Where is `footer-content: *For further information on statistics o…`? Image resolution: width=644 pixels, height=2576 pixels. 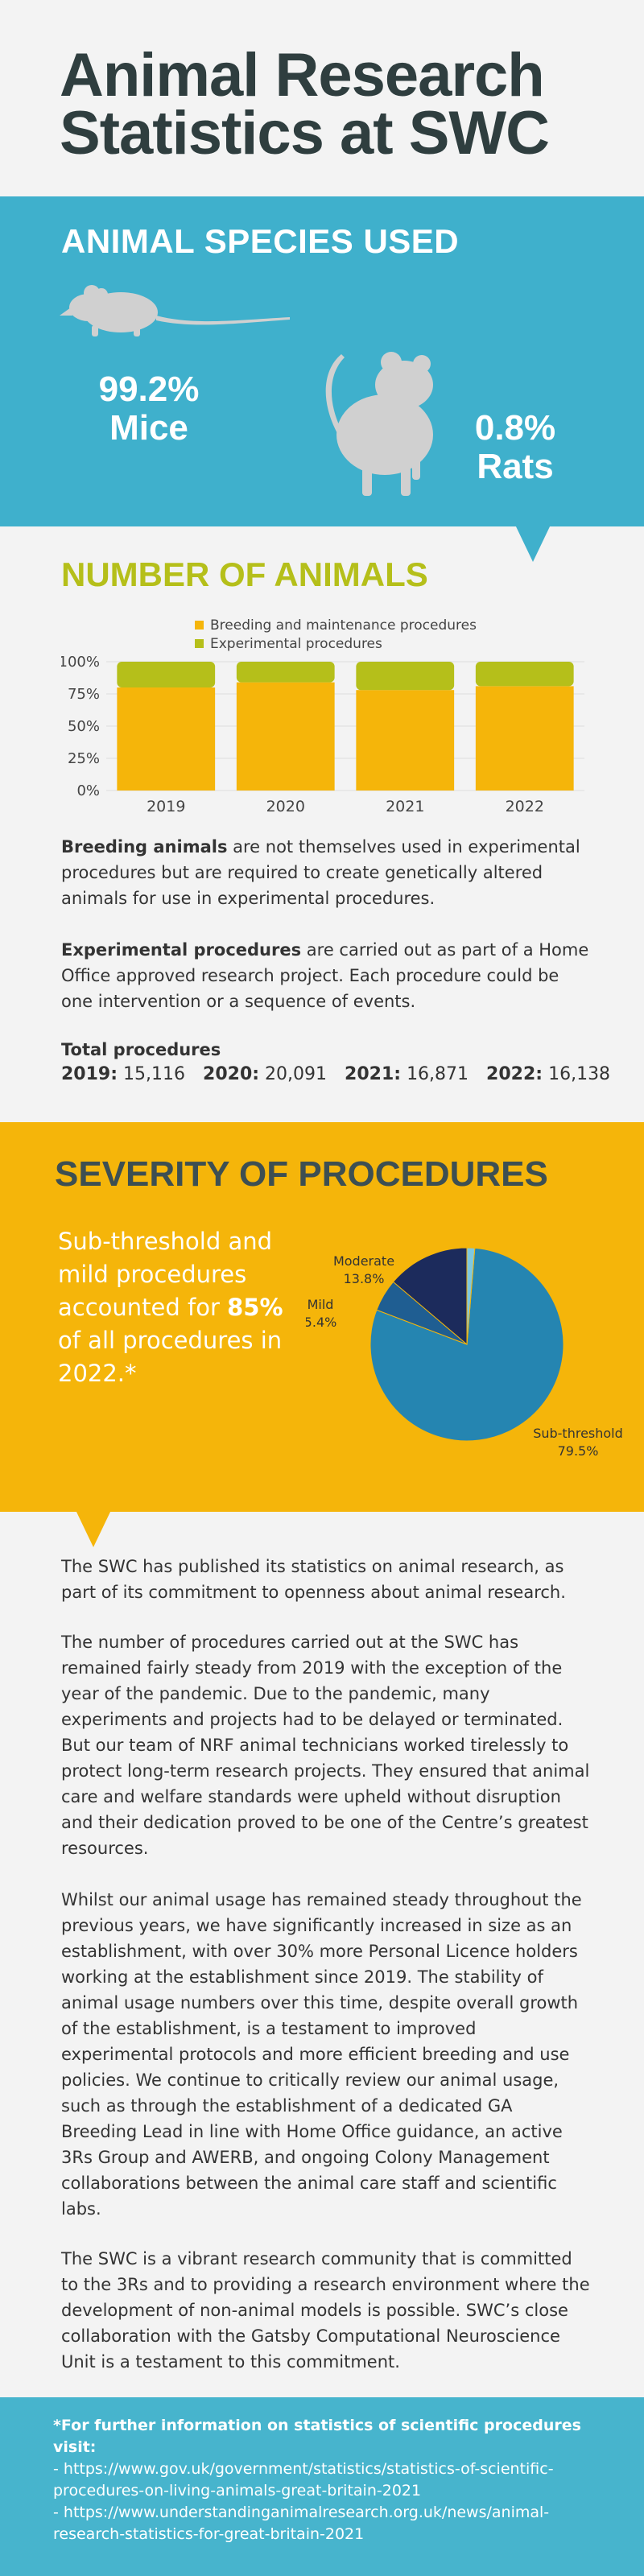 footer-content: *For further information on statistics o… is located at coordinates (327, 2480).